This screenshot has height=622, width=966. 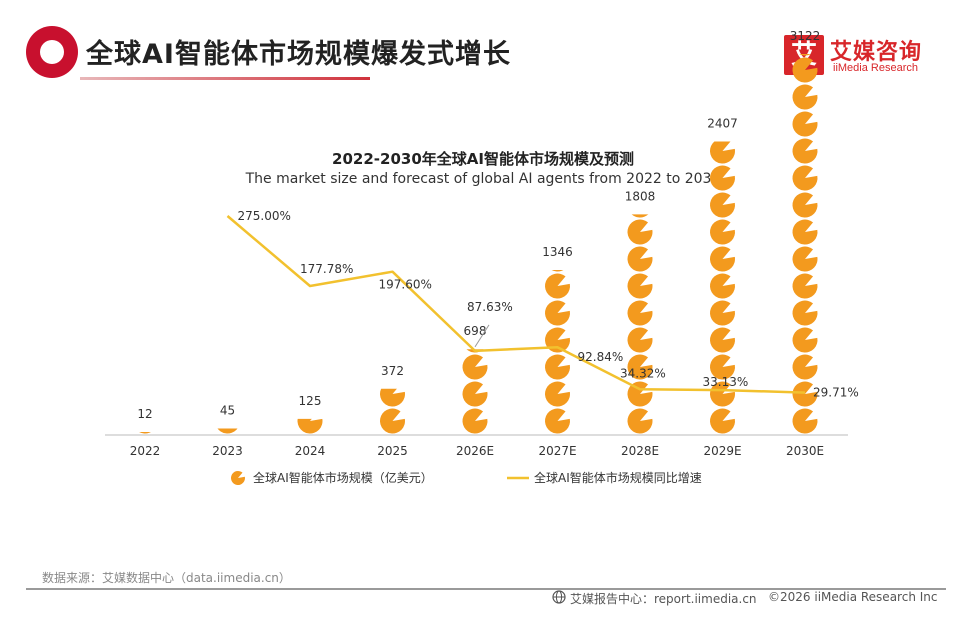 I want to click on legend-bar-label: 全球AI智能体市场规模（亿美元）, so click(x=343, y=477).